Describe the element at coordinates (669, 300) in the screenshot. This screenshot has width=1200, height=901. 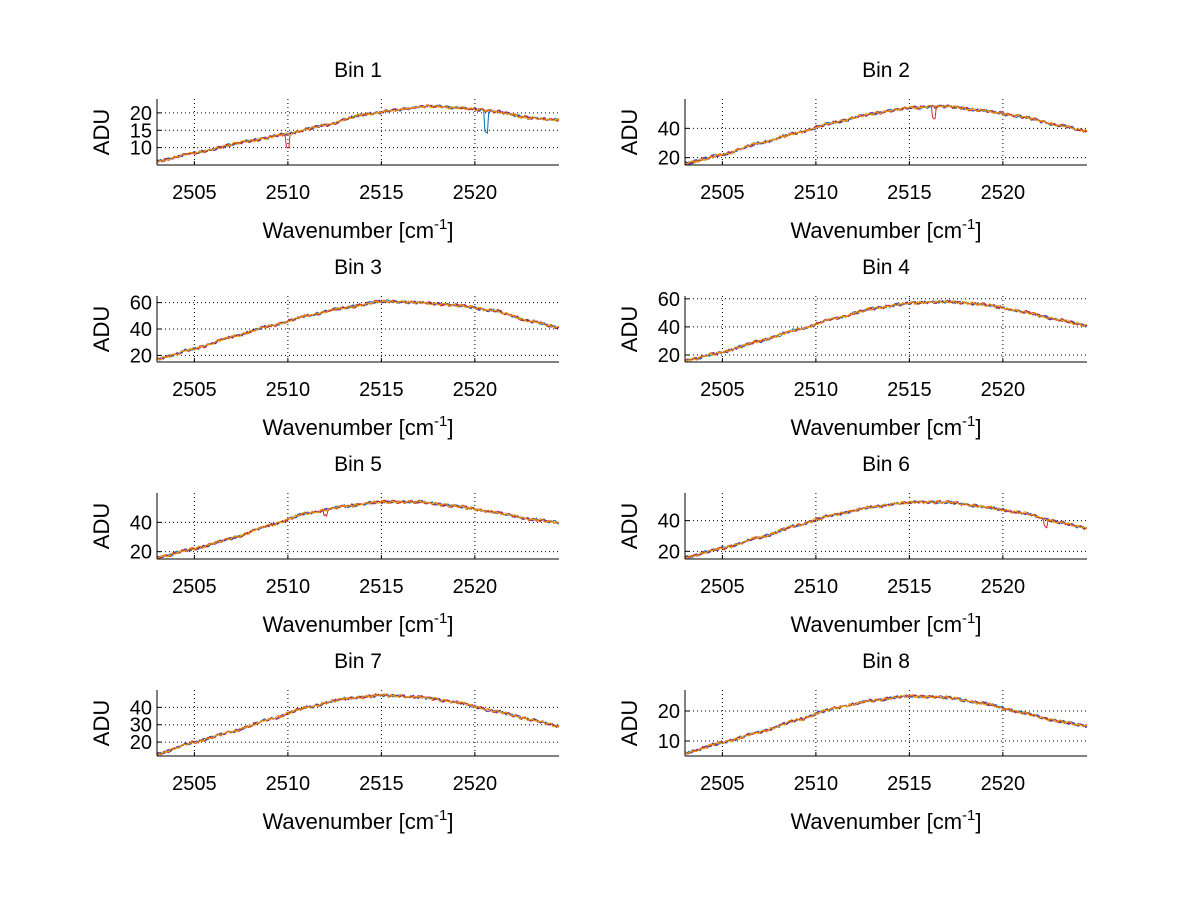
I see `y-tick-label: 60` at that location.